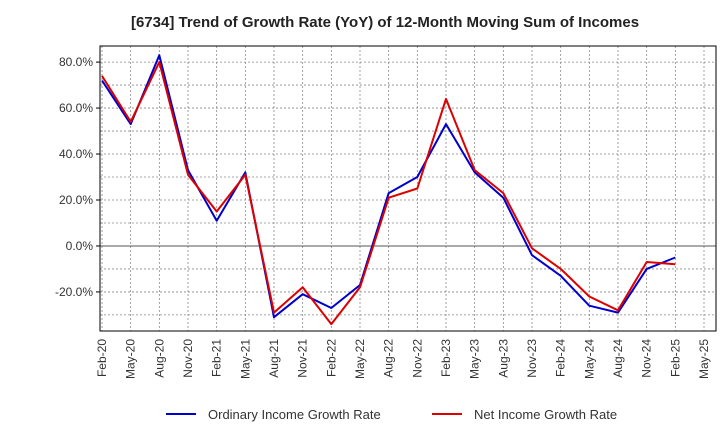 The height and width of the screenshot is (440, 720). Describe the element at coordinates (274, 358) in the screenshot. I see `x-tick-label: Aug-21` at that location.